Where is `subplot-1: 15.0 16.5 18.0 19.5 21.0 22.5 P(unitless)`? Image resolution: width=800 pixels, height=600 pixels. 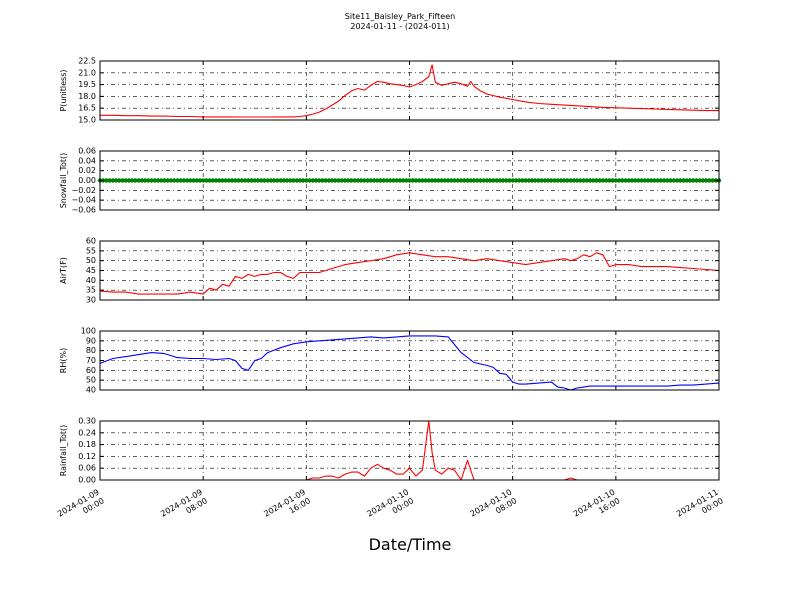
subplot-1: 15.0 16.5 18.0 19.5 21.0 22.5 P(unitless) is located at coordinates (389, 91).